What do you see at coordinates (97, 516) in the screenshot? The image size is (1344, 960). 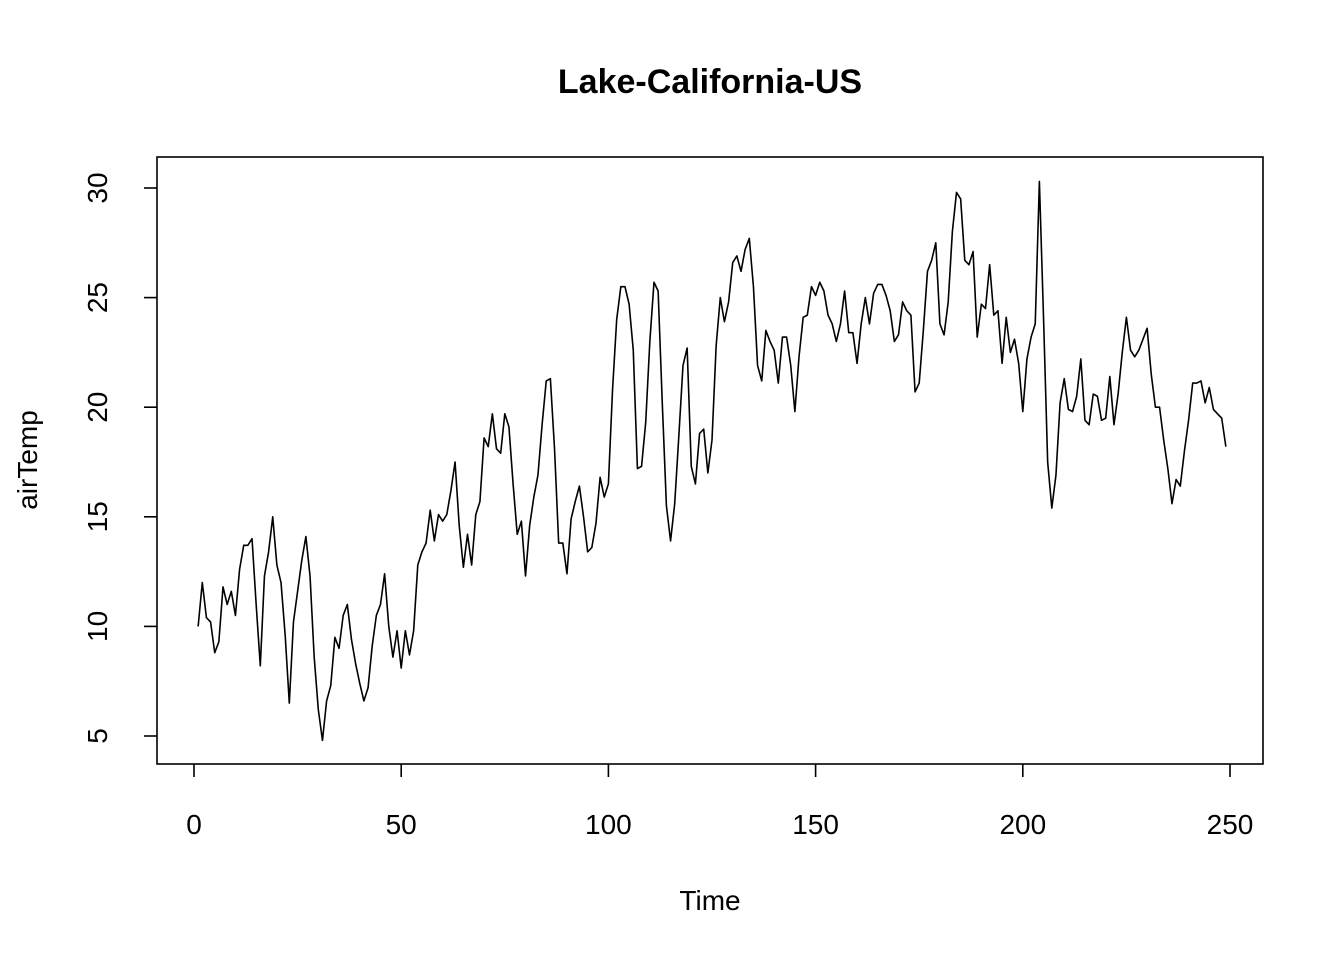 I see `y-tick-label: 15` at bounding box center [97, 516].